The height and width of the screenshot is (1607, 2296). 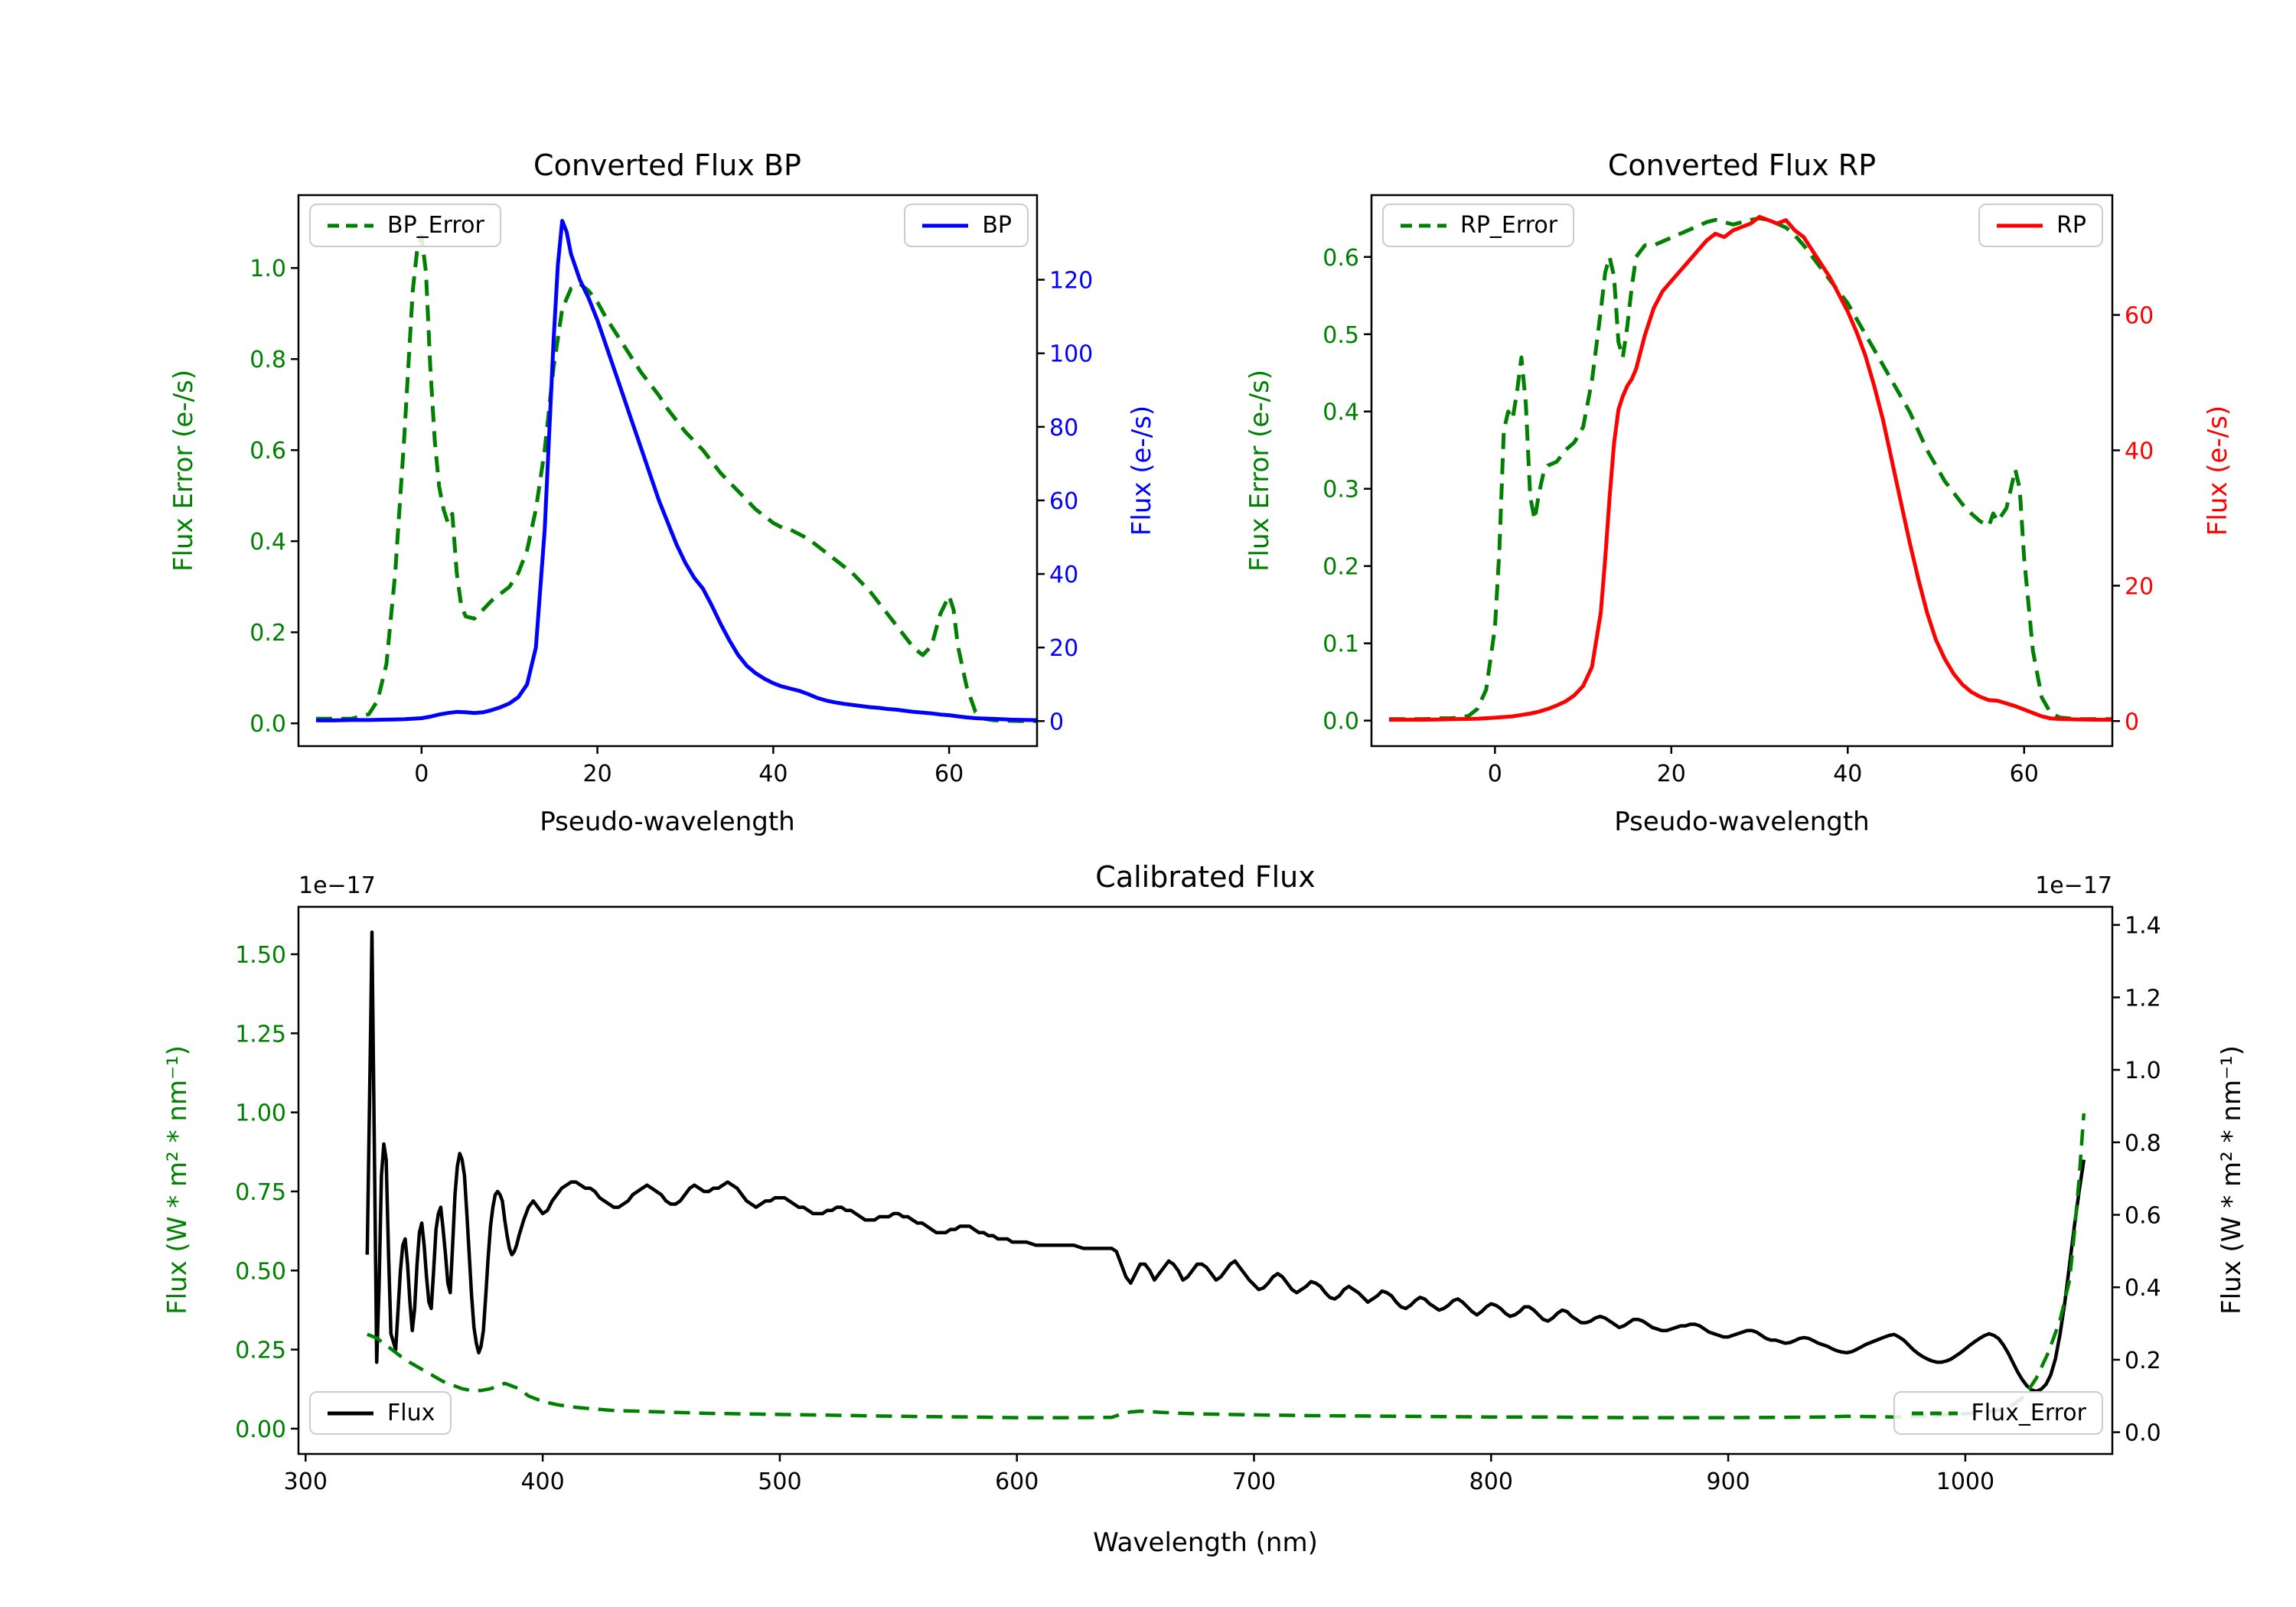 I want to click on series-Flux_Error, so click(x=1226, y=1266).